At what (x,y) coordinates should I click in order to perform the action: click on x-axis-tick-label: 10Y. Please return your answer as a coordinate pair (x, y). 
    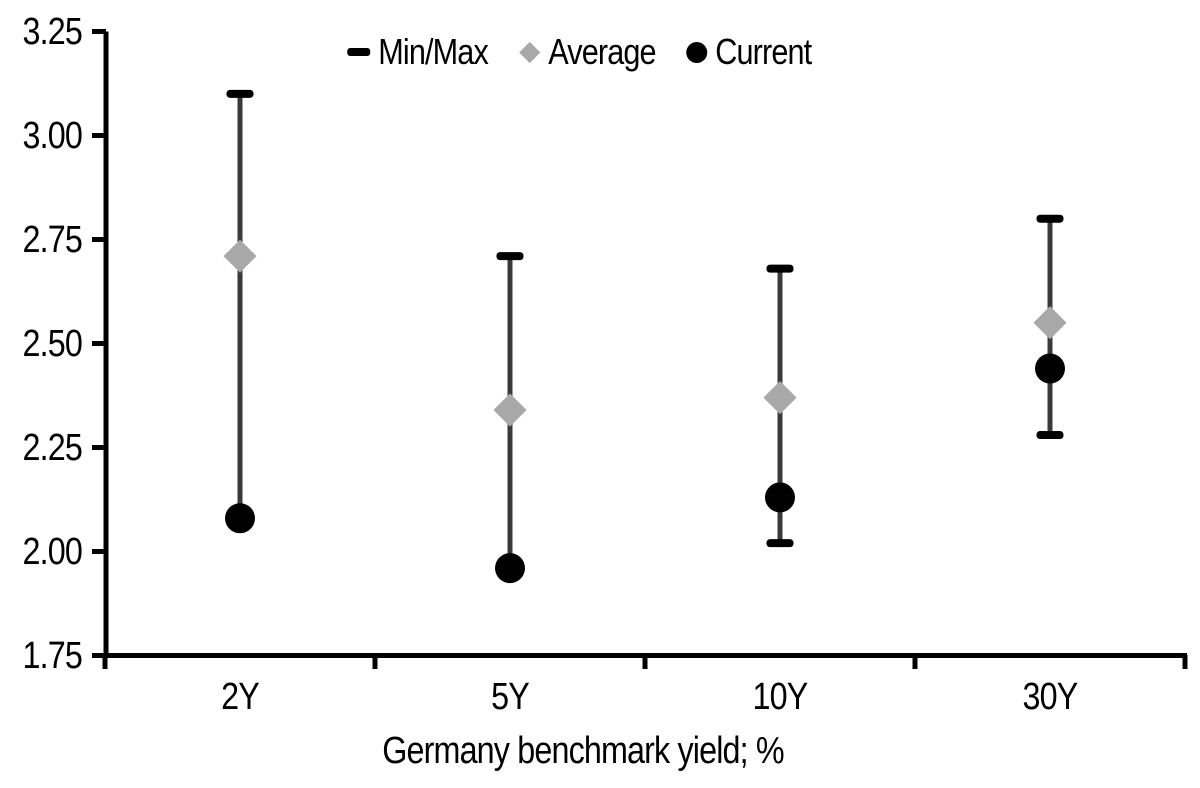
    Looking at the image, I should click on (780, 697).